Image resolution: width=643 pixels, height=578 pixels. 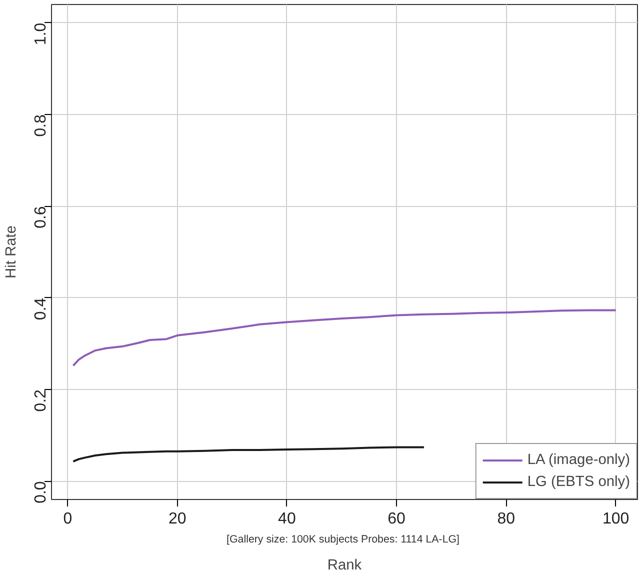 I want to click on x-axis-title: Rank, so click(x=344, y=566).